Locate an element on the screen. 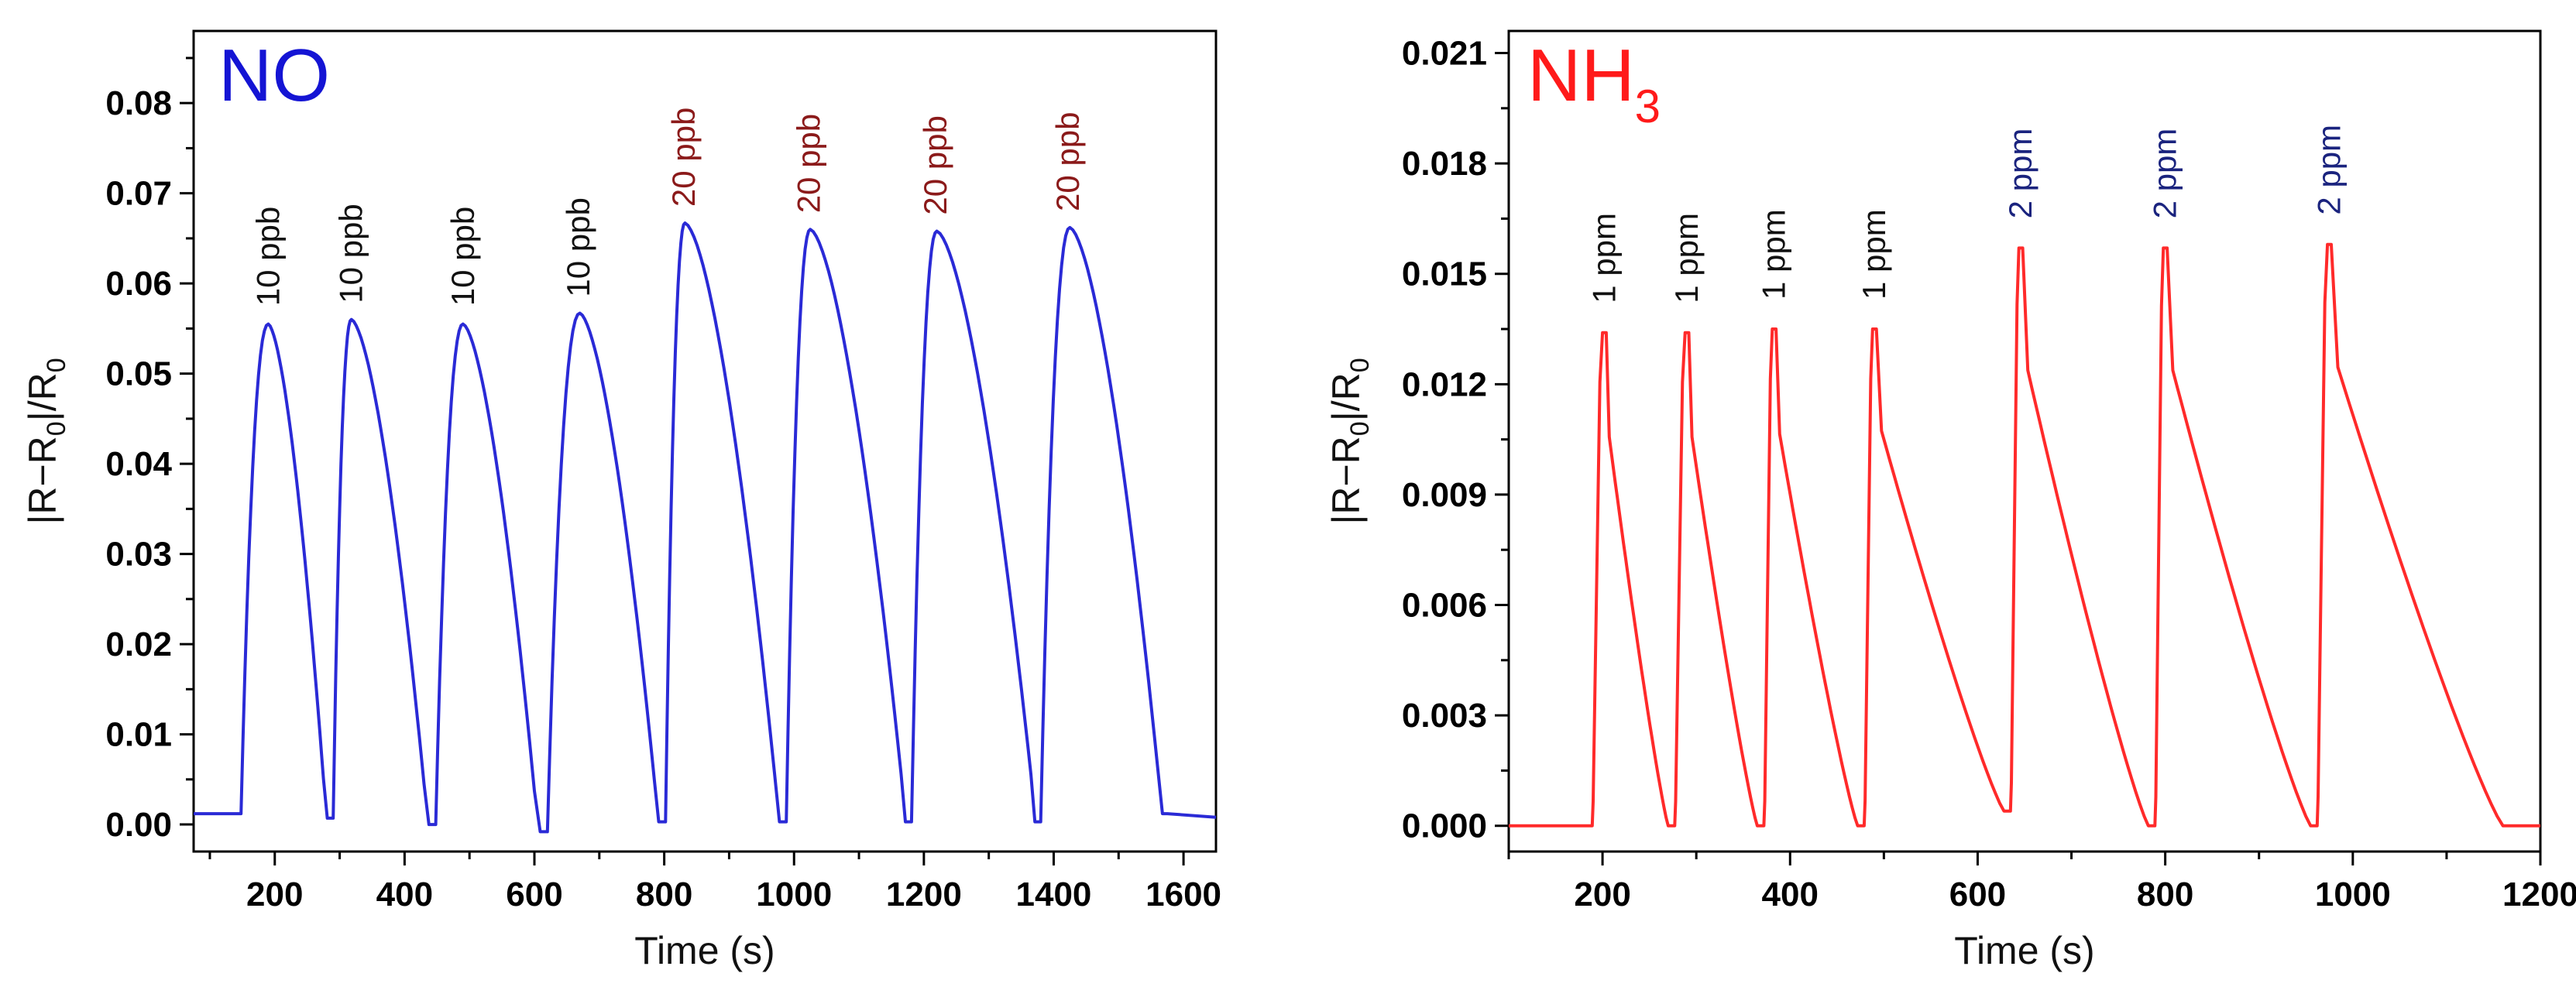  no-x-tick-label: 600 is located at coordinates (534, 895).